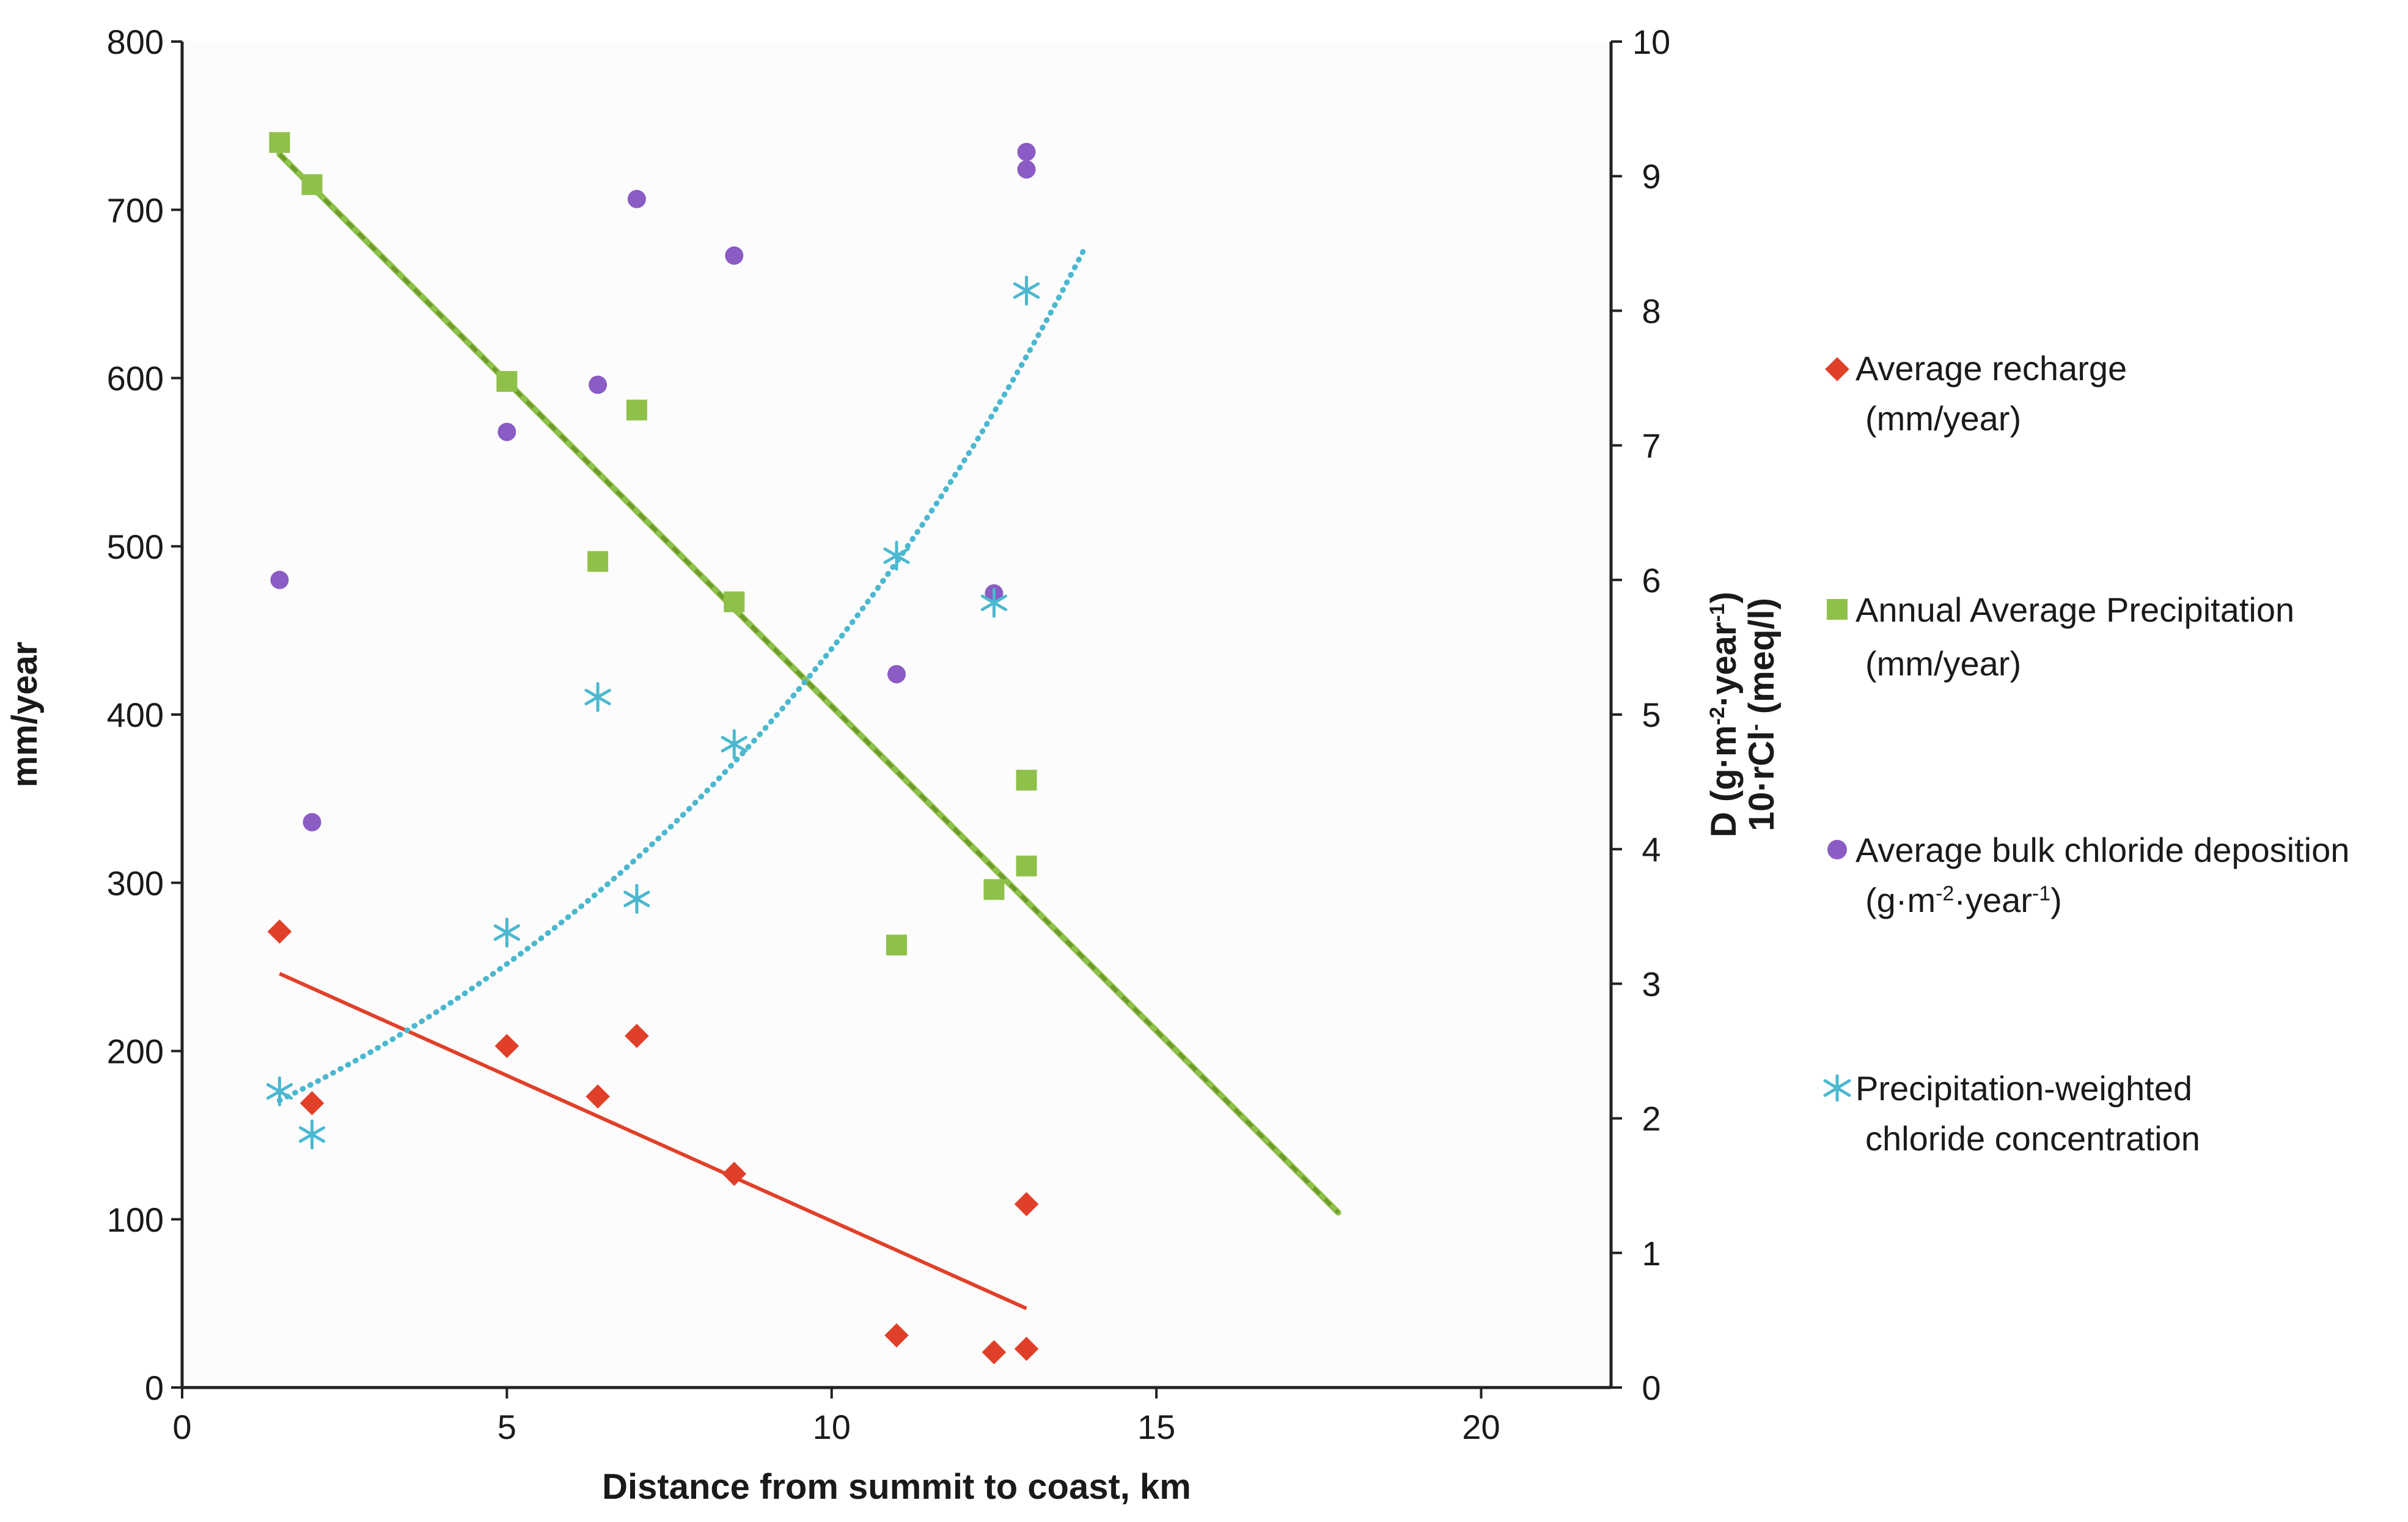  I want to click on right-tick-label: 4, so click(1651, 850).